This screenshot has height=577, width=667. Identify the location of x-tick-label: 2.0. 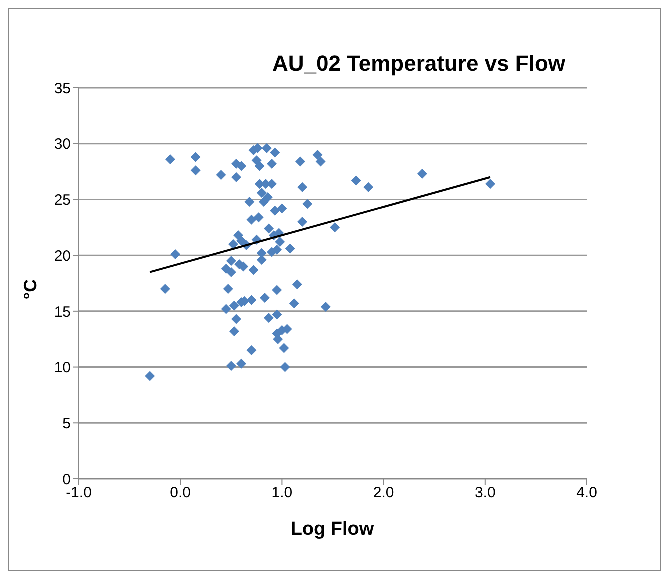
(383, 493).